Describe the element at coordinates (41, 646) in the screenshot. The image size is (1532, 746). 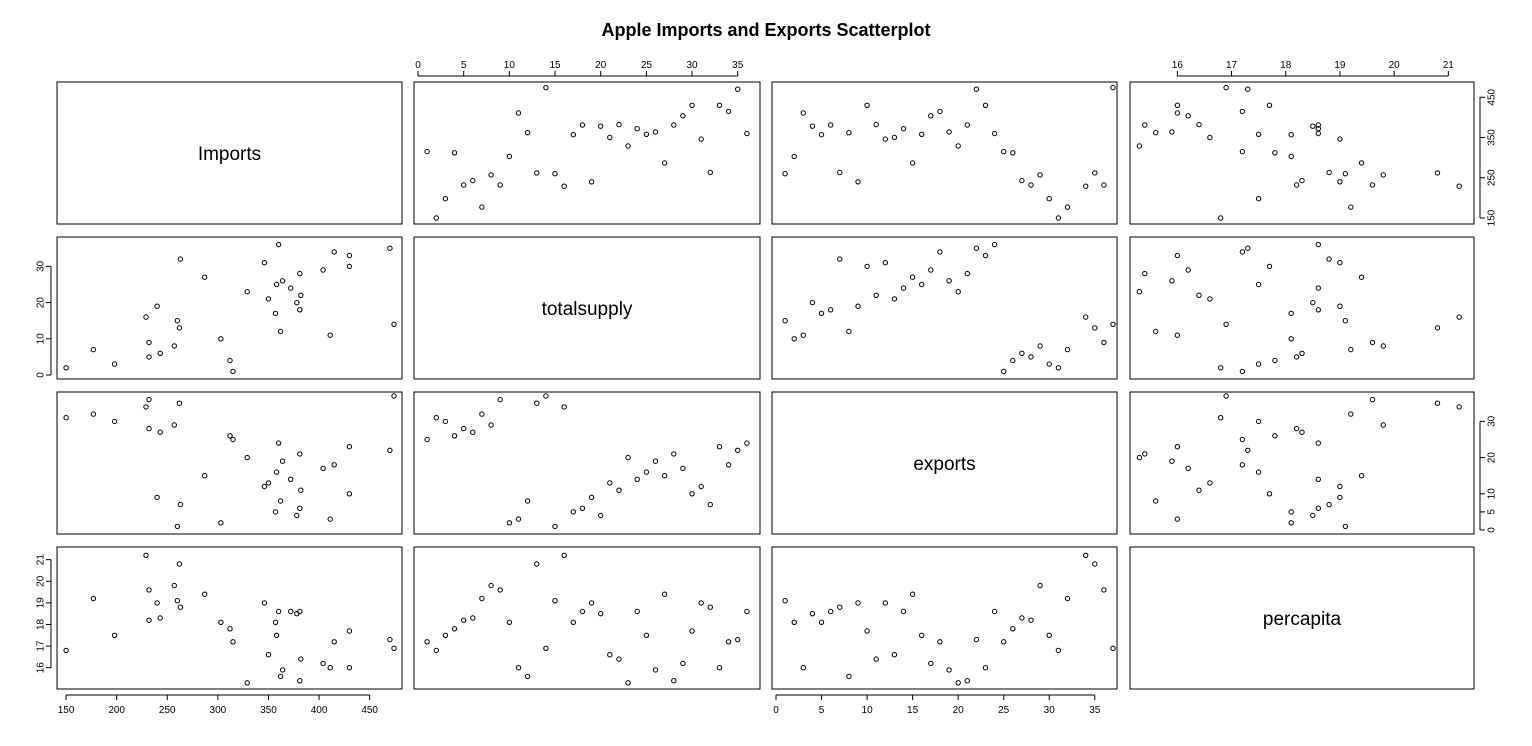
I see `tick-label: 17` at that location.